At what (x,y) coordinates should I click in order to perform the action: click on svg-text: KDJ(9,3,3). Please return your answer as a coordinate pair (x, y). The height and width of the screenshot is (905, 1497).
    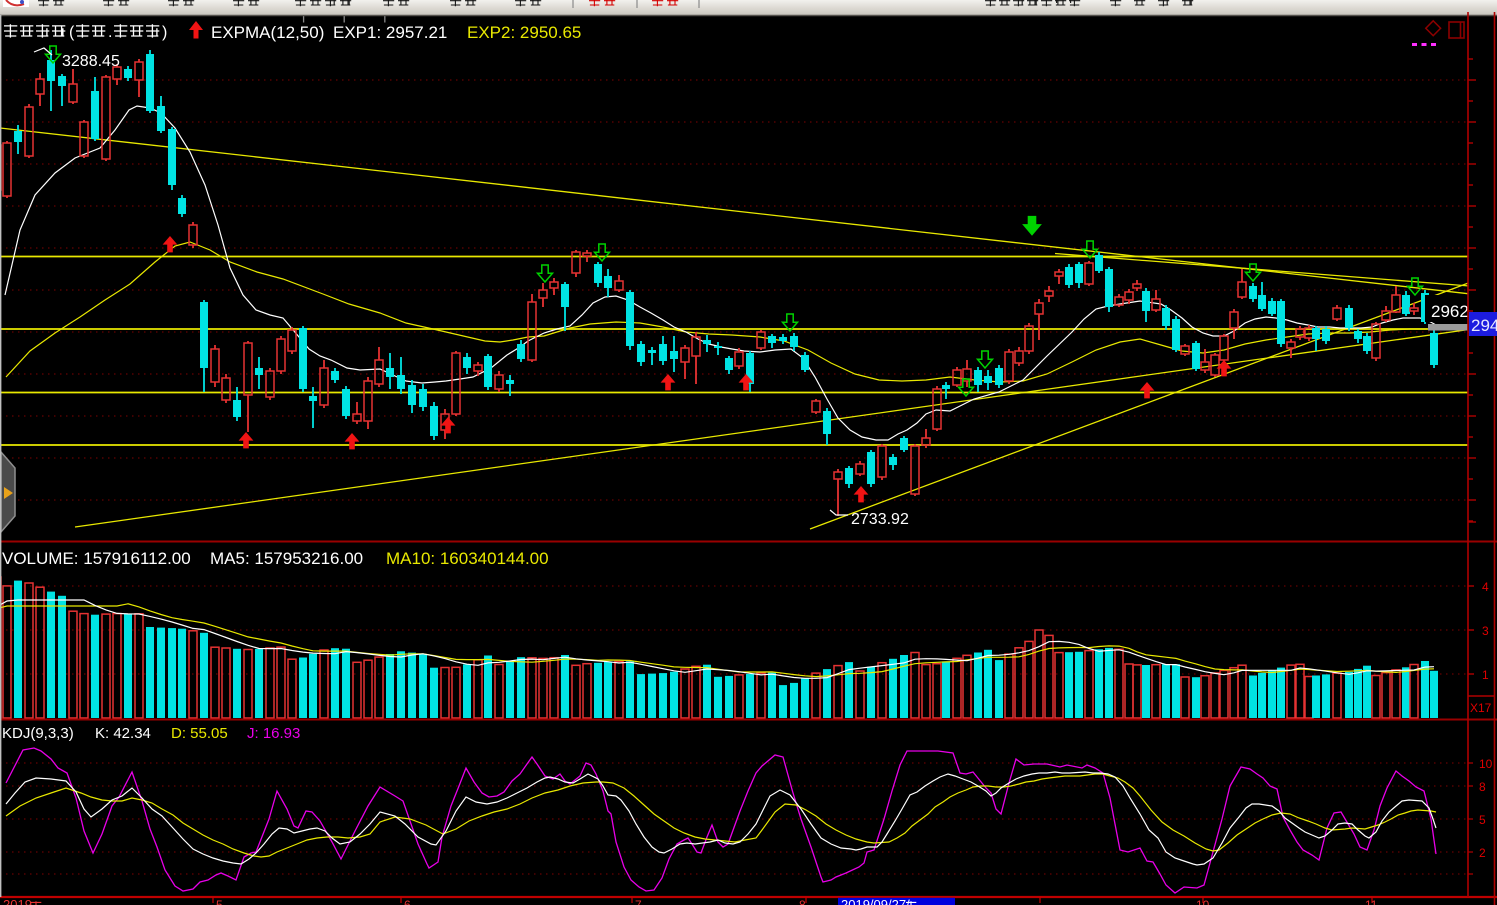
    Looking at the image, I should click on (38, 733).